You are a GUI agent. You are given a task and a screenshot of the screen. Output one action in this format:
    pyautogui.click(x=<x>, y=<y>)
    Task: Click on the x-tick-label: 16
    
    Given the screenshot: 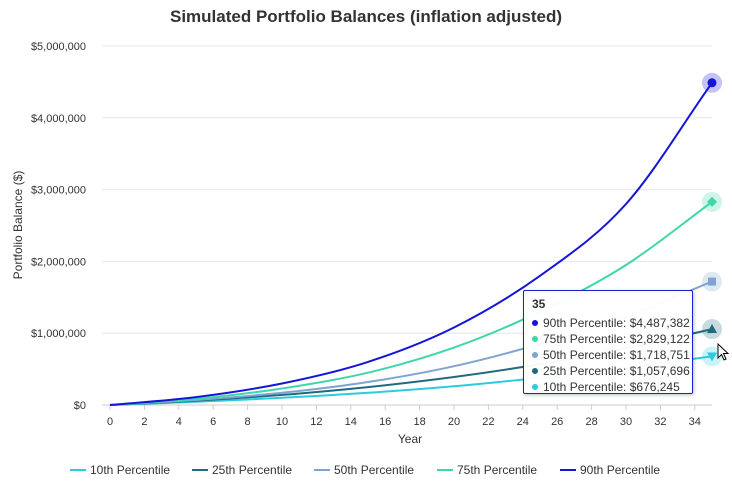 What is the action you would take?
    pyautogui.click(x=385, y=422)
    